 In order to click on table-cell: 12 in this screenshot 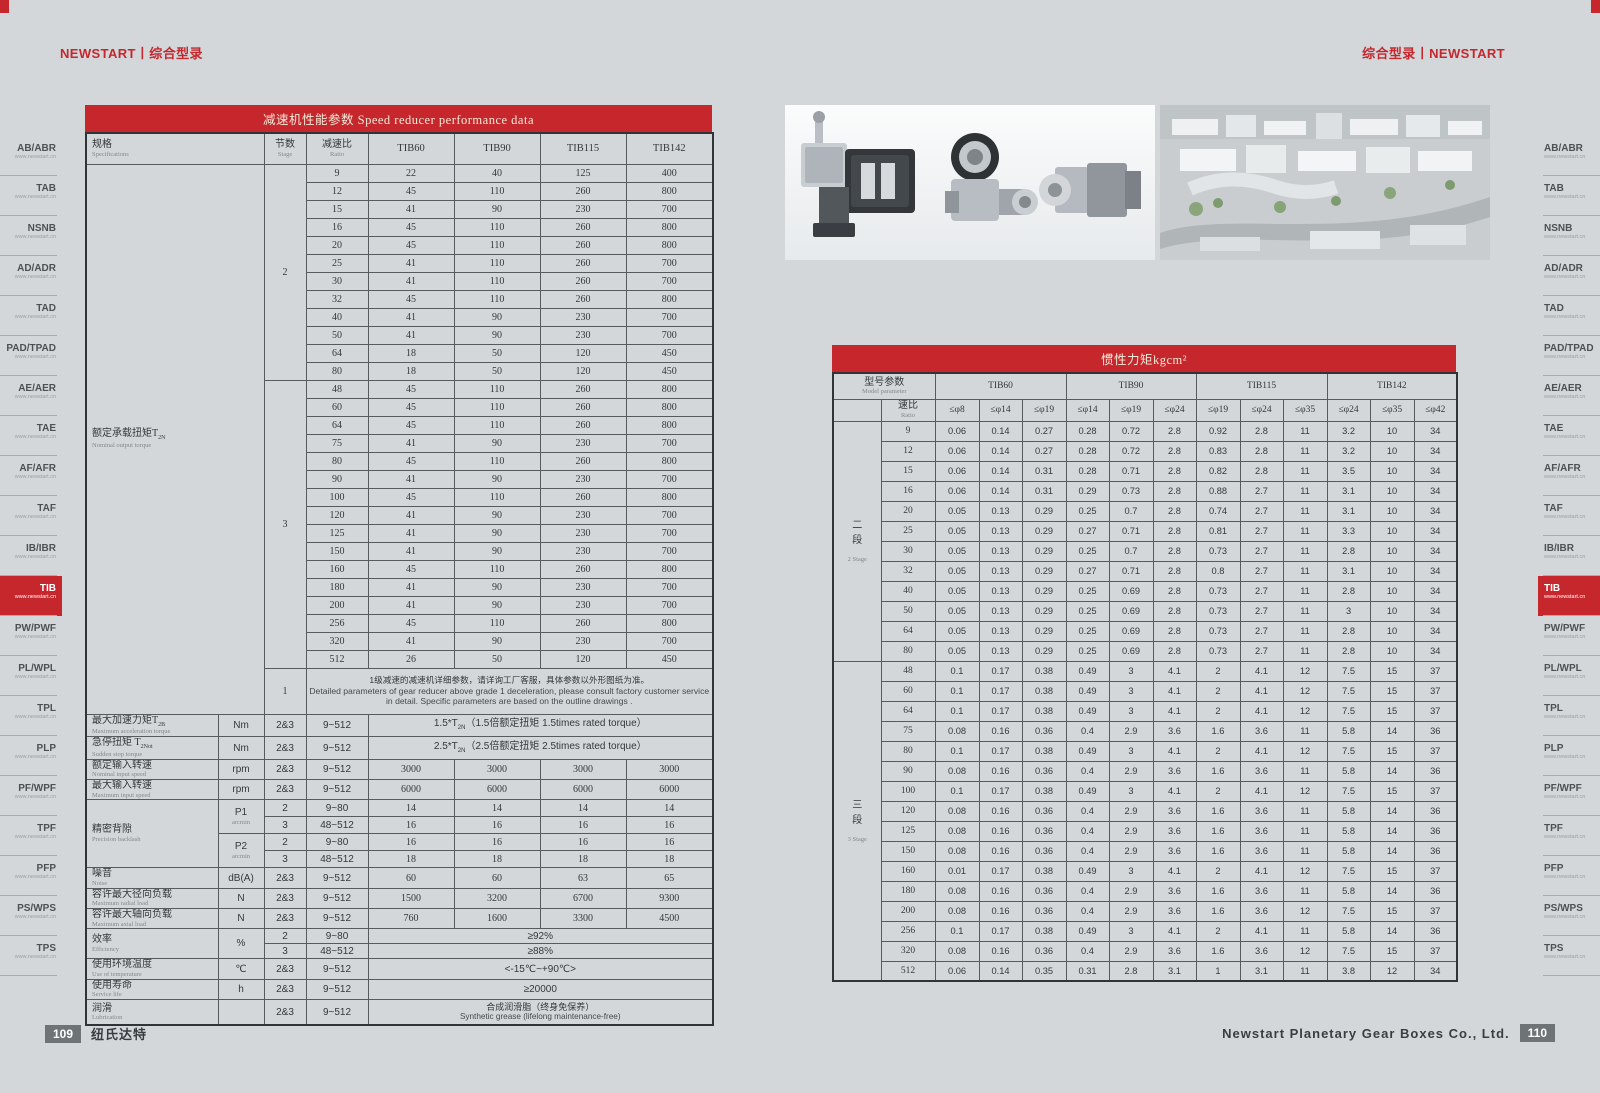, I will do `click(1392, 971)`.